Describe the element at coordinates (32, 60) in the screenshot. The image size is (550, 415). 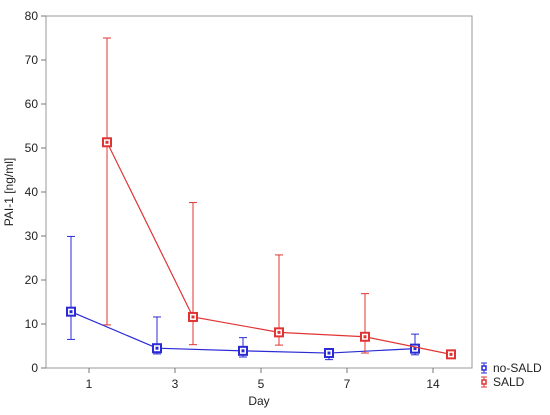
I see `y-tick-label: 70` at that location.